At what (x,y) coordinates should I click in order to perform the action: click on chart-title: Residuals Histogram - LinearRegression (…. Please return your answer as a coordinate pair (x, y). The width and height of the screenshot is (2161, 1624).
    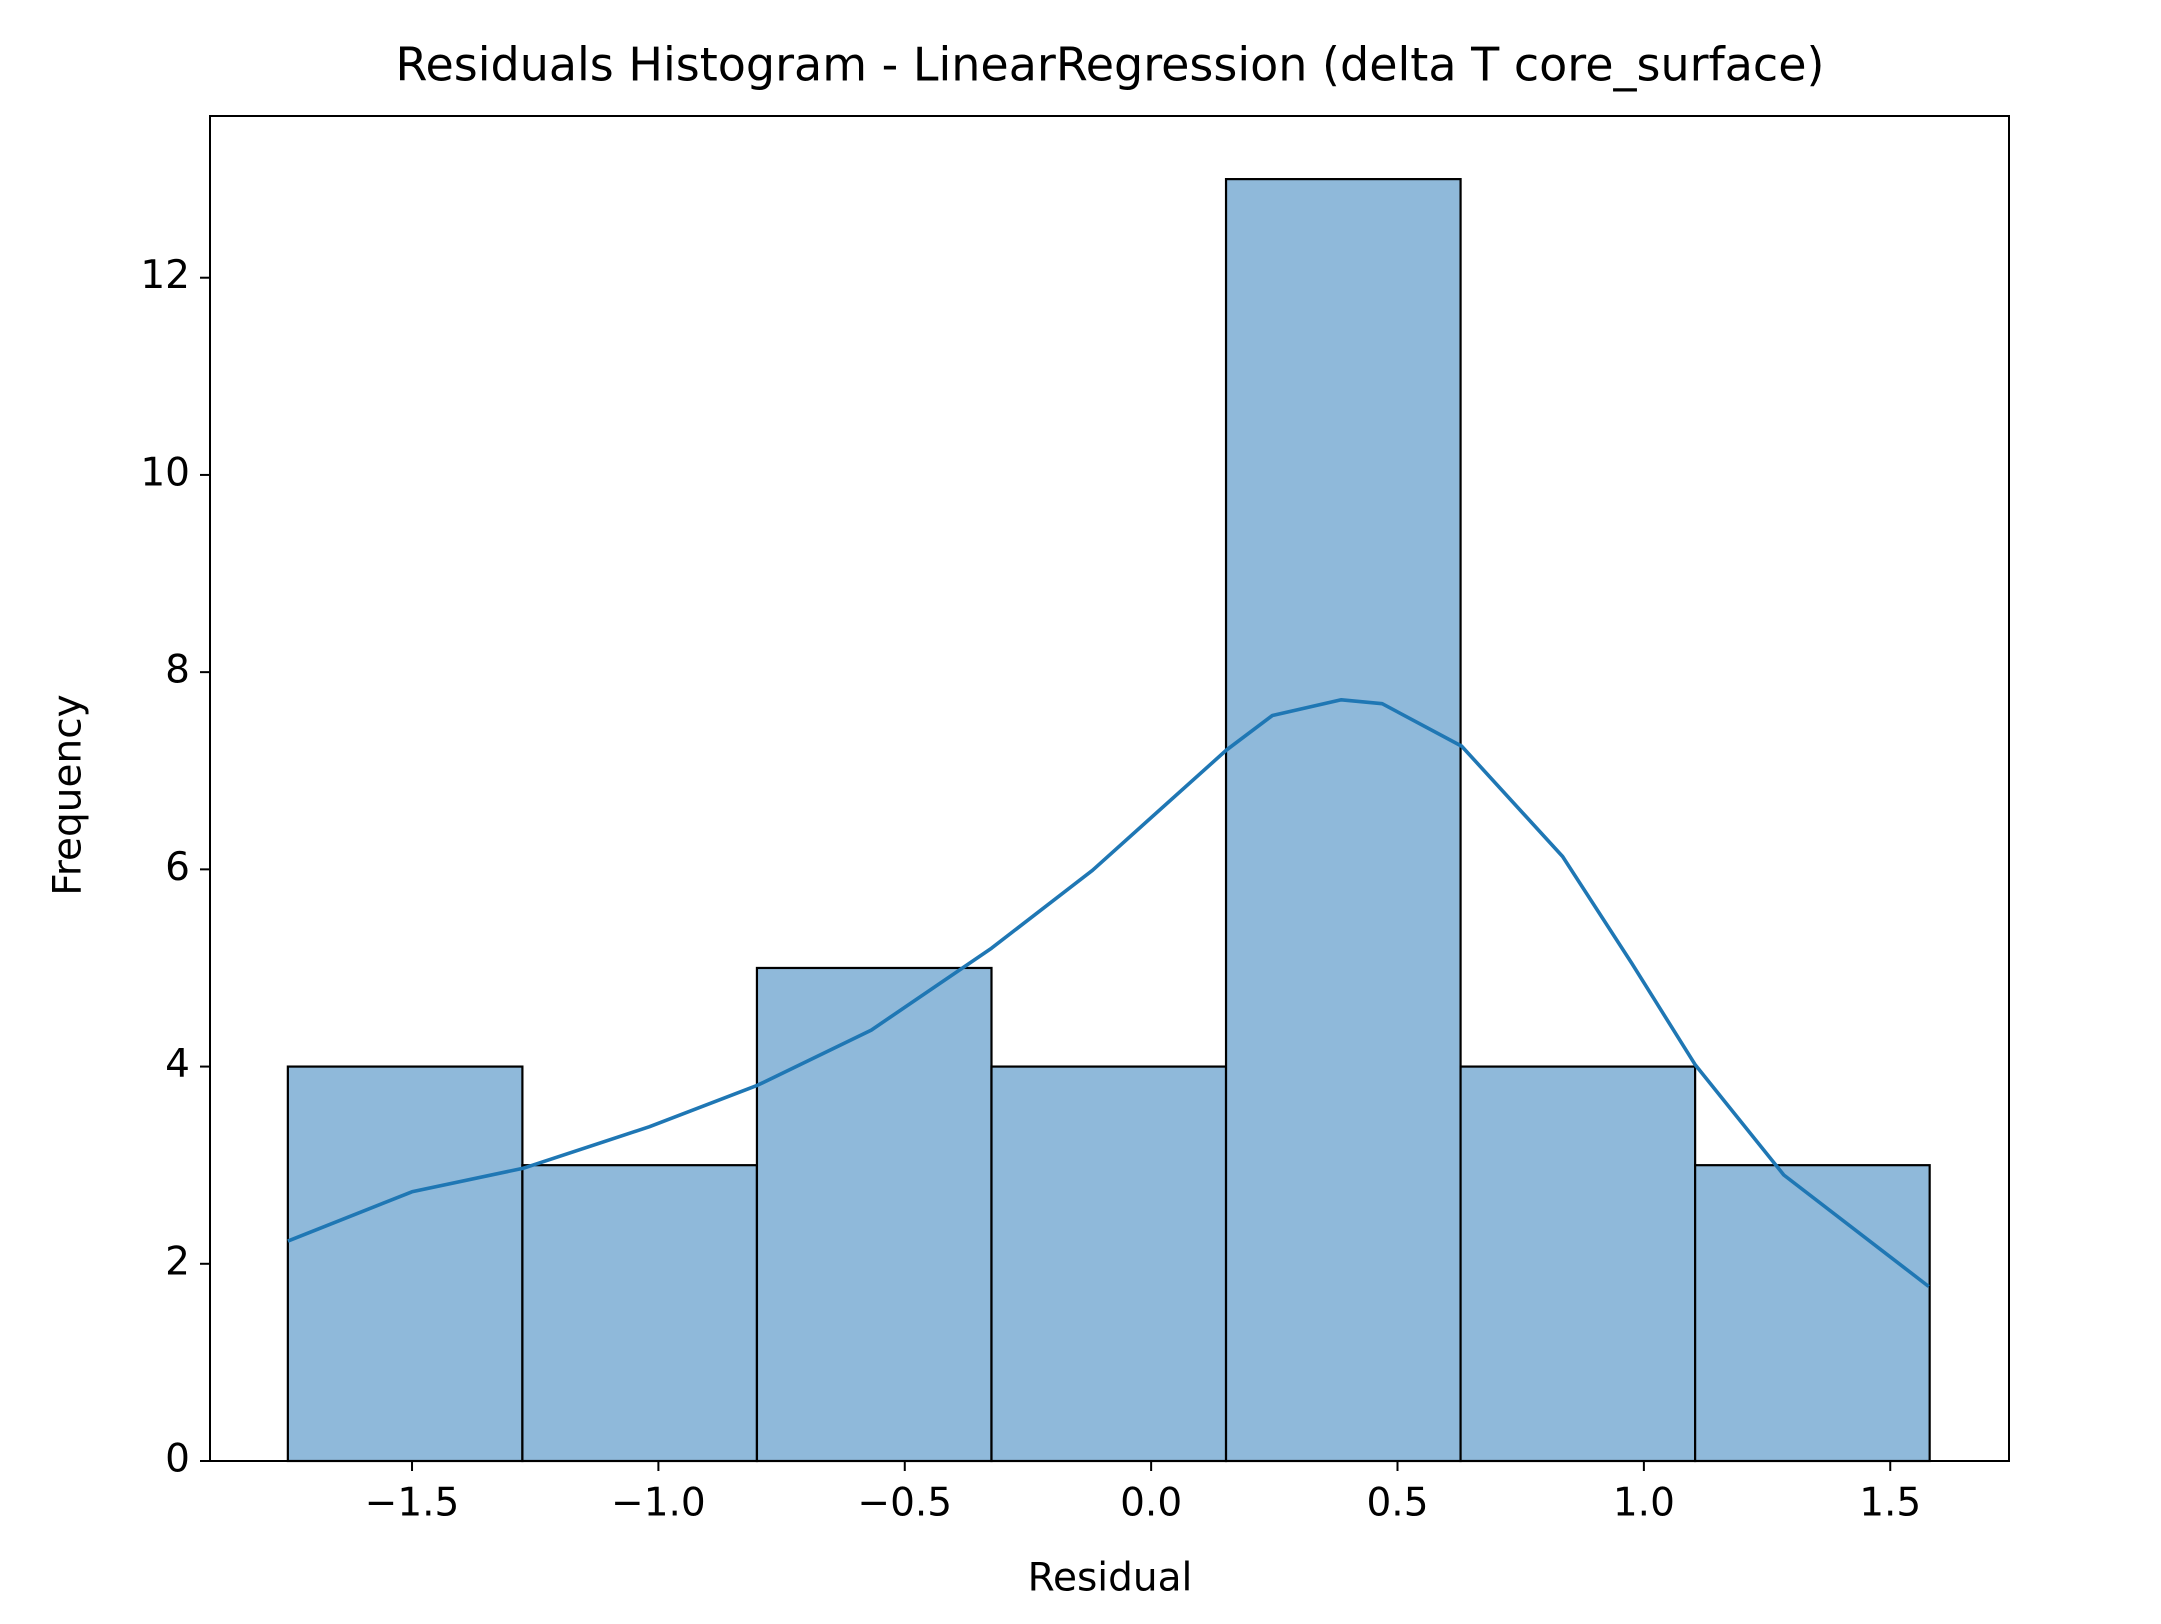
    Looking at the image, I should click on (1110, 65).